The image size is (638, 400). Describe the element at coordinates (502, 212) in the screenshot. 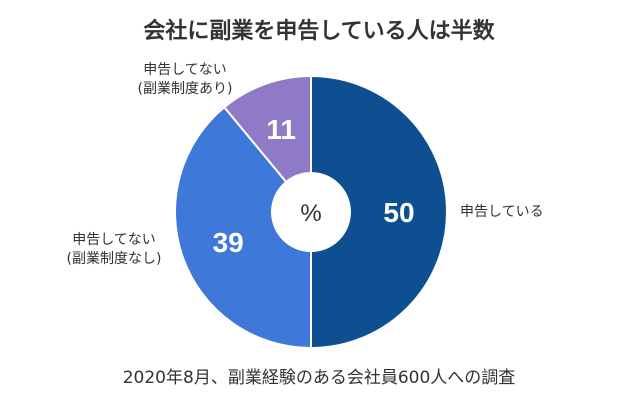

I see `slice-category-label-0: 申告している` at that location.